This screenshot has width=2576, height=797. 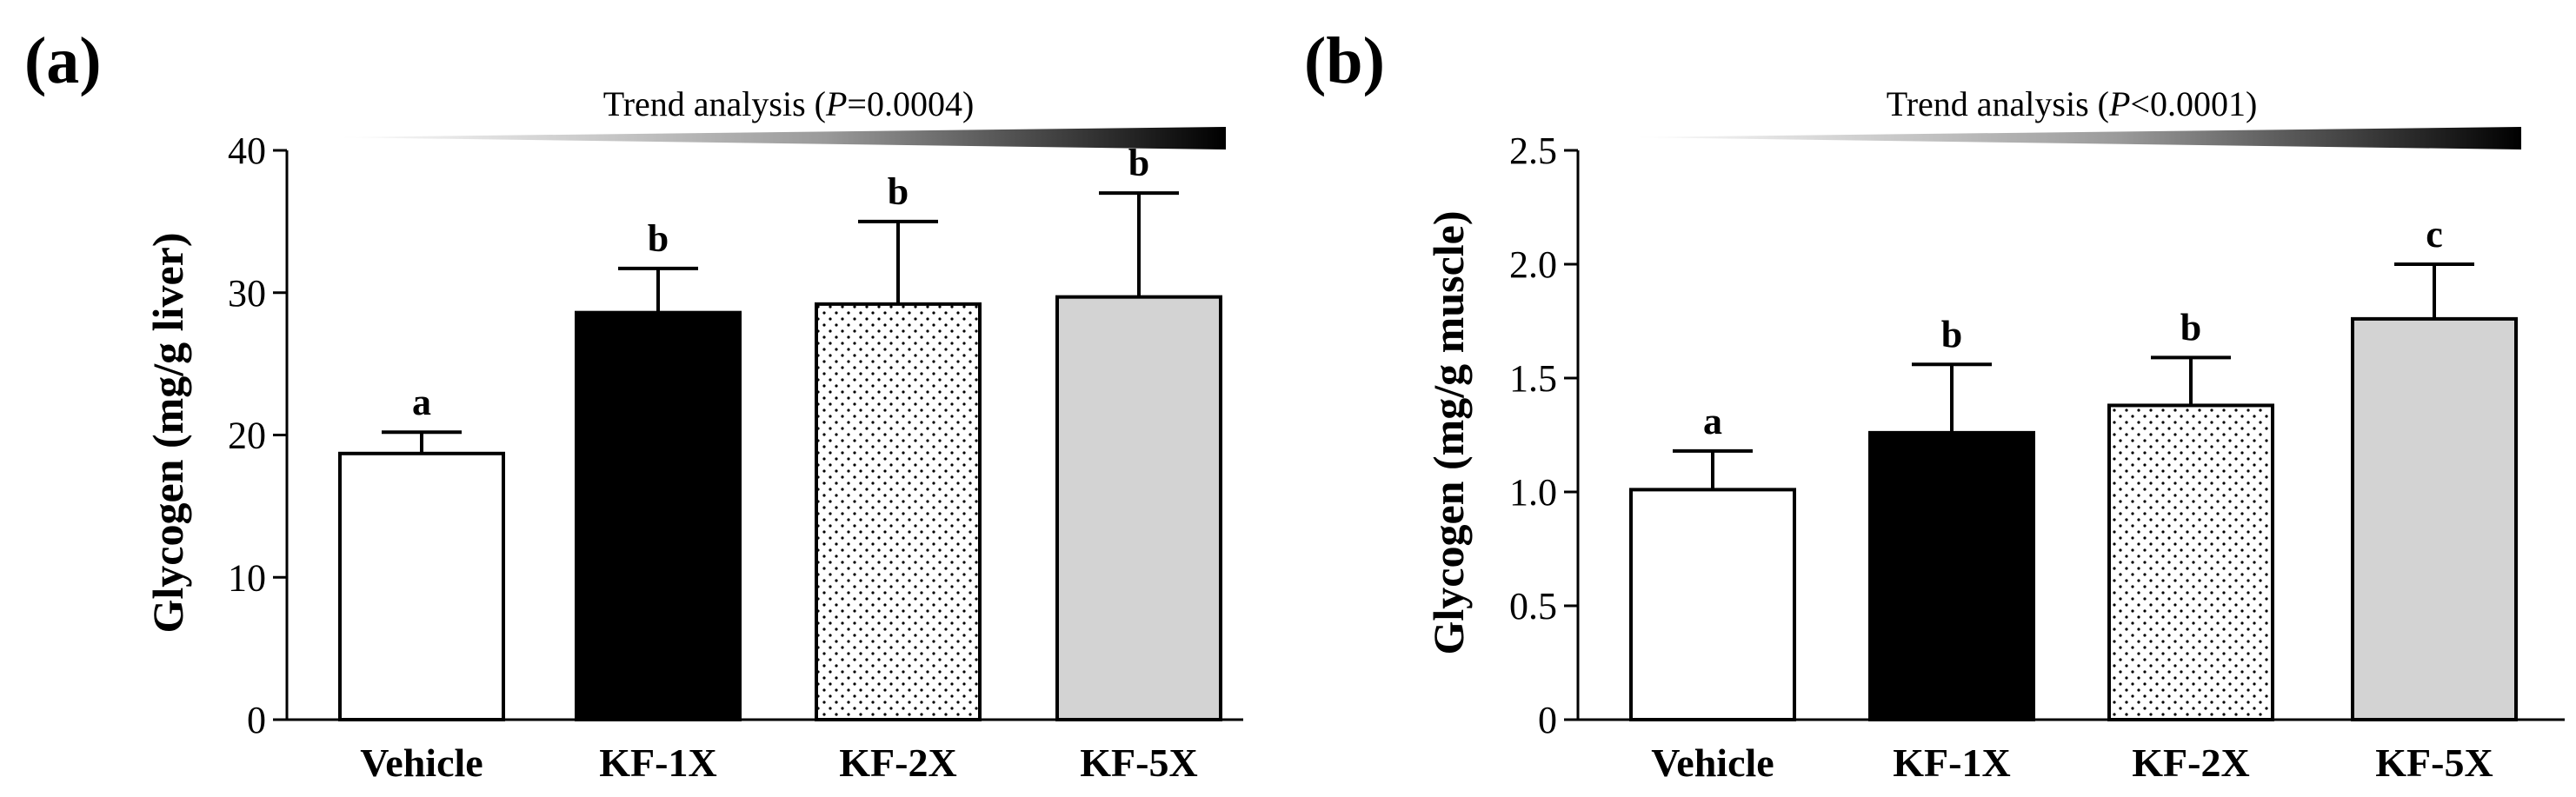 I want to click on significance-letter: c, so click(x=2434, y=235).